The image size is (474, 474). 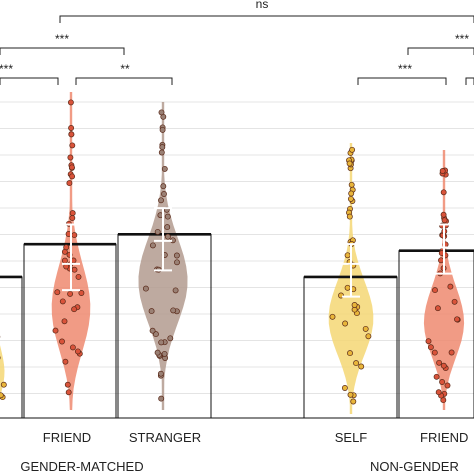 I want to click on sig-label-ngm-self-friend: ***, so click(x=405, y=69).